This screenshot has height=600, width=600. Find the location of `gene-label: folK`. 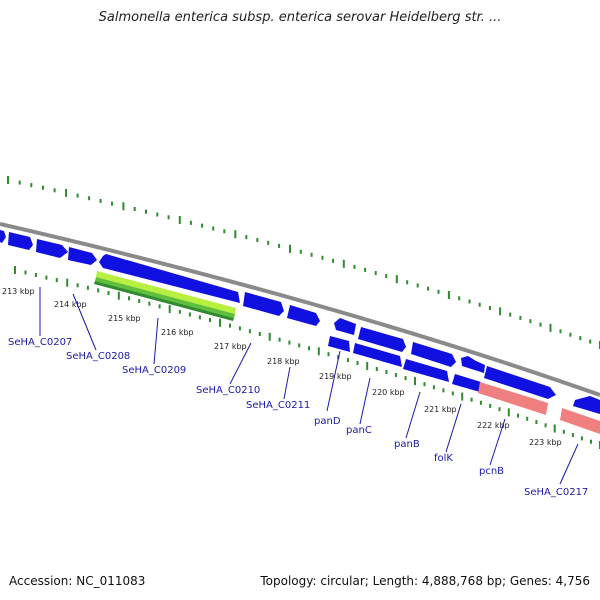

gene-label: folK is located at coordinates (443, 458).